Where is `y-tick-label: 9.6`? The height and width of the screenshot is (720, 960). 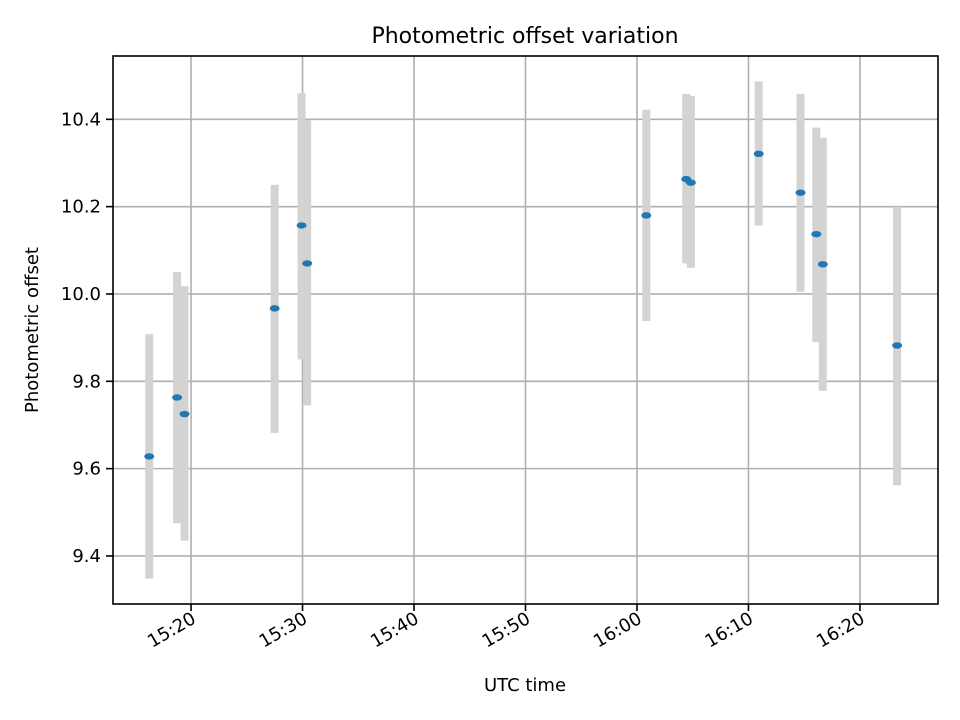
y-tick-label: 9.6 is located at coordinates (86, 469).